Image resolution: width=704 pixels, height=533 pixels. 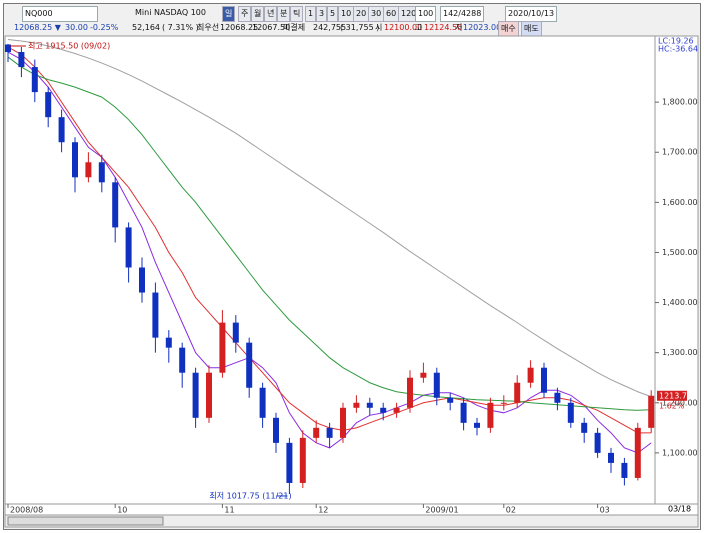 What do you see at coordinates (443, 27) in the screenshot?
I see `high: 12124.50` at bounding box center [443, 27].